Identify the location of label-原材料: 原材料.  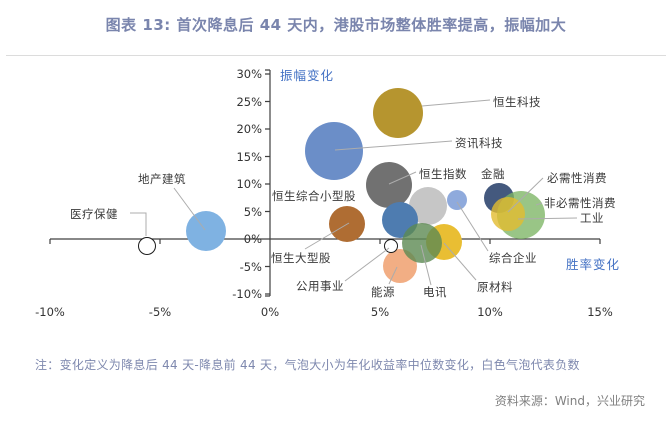
(495, 287).